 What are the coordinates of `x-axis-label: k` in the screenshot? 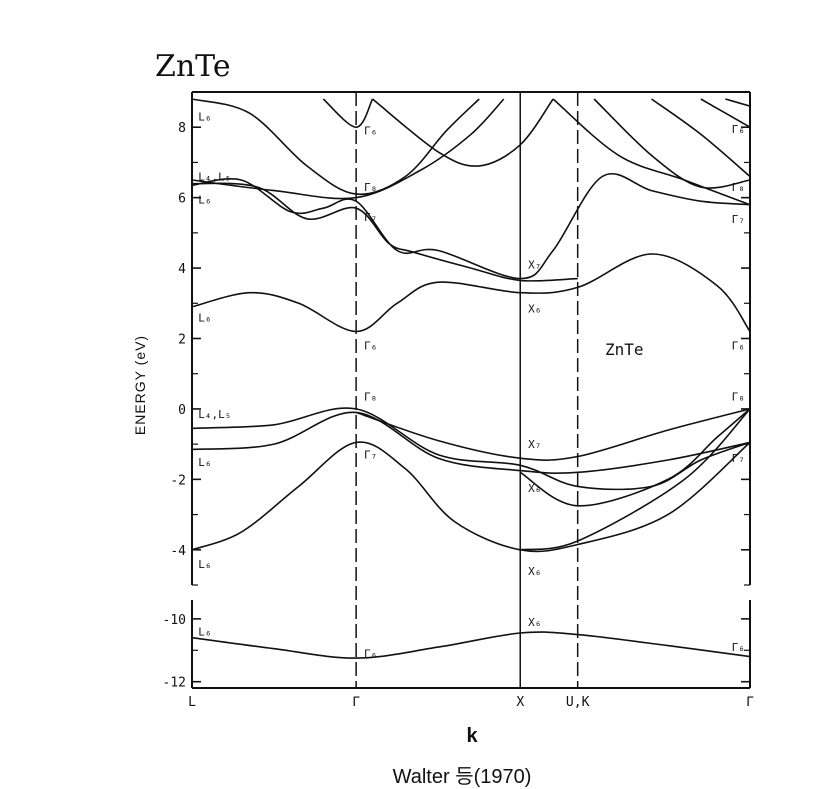 It's located at (472, 736).